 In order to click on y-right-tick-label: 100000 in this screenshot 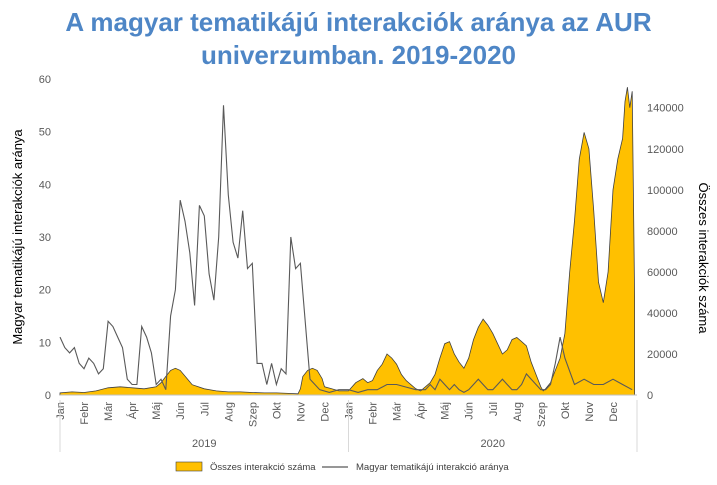, I will do `click(665, 191)`.